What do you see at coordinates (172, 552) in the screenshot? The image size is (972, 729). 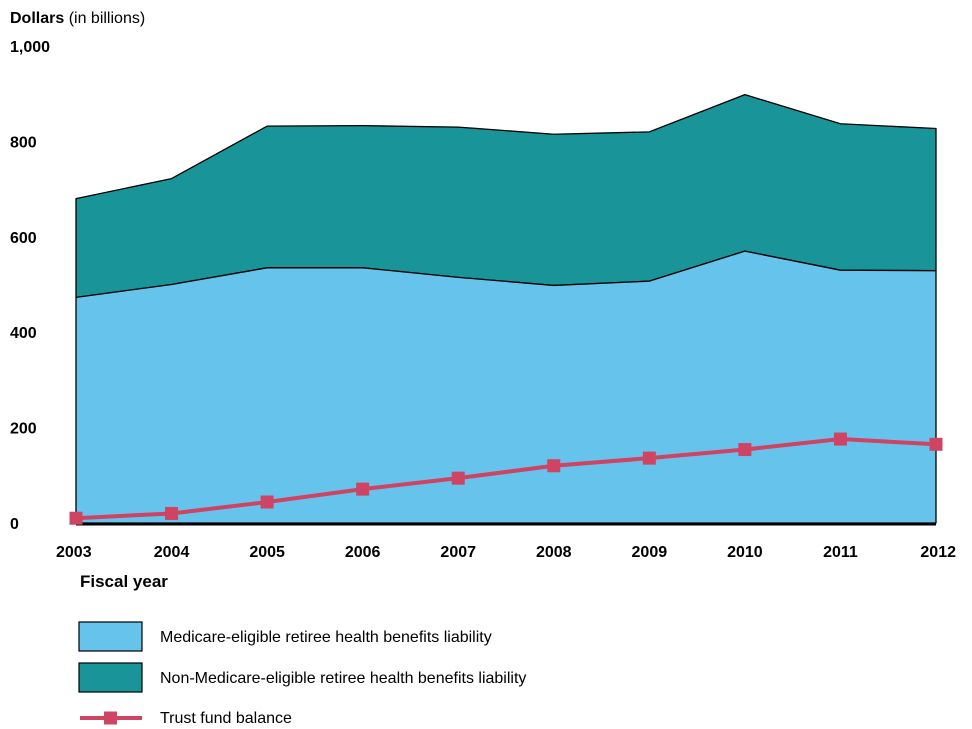 I see `x-tick-label-2004: 2004` at bounding box center [172, 552].